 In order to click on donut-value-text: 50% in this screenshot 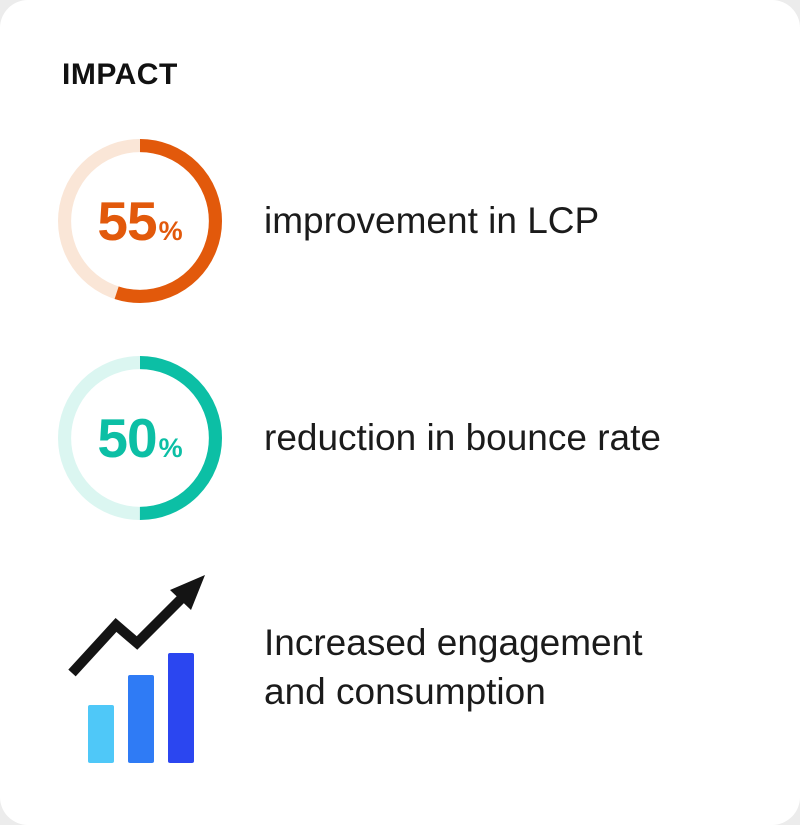, I will do `click(139, 438)`.